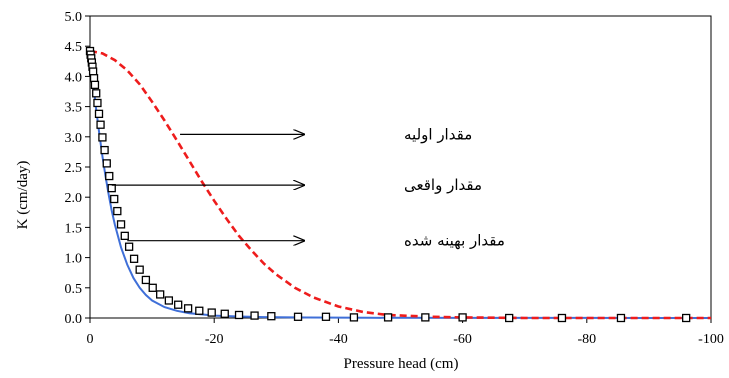  Describe the element at coordinates (74, 108) in the screenshot. I see `y-tick-label: 3.5` at that location.